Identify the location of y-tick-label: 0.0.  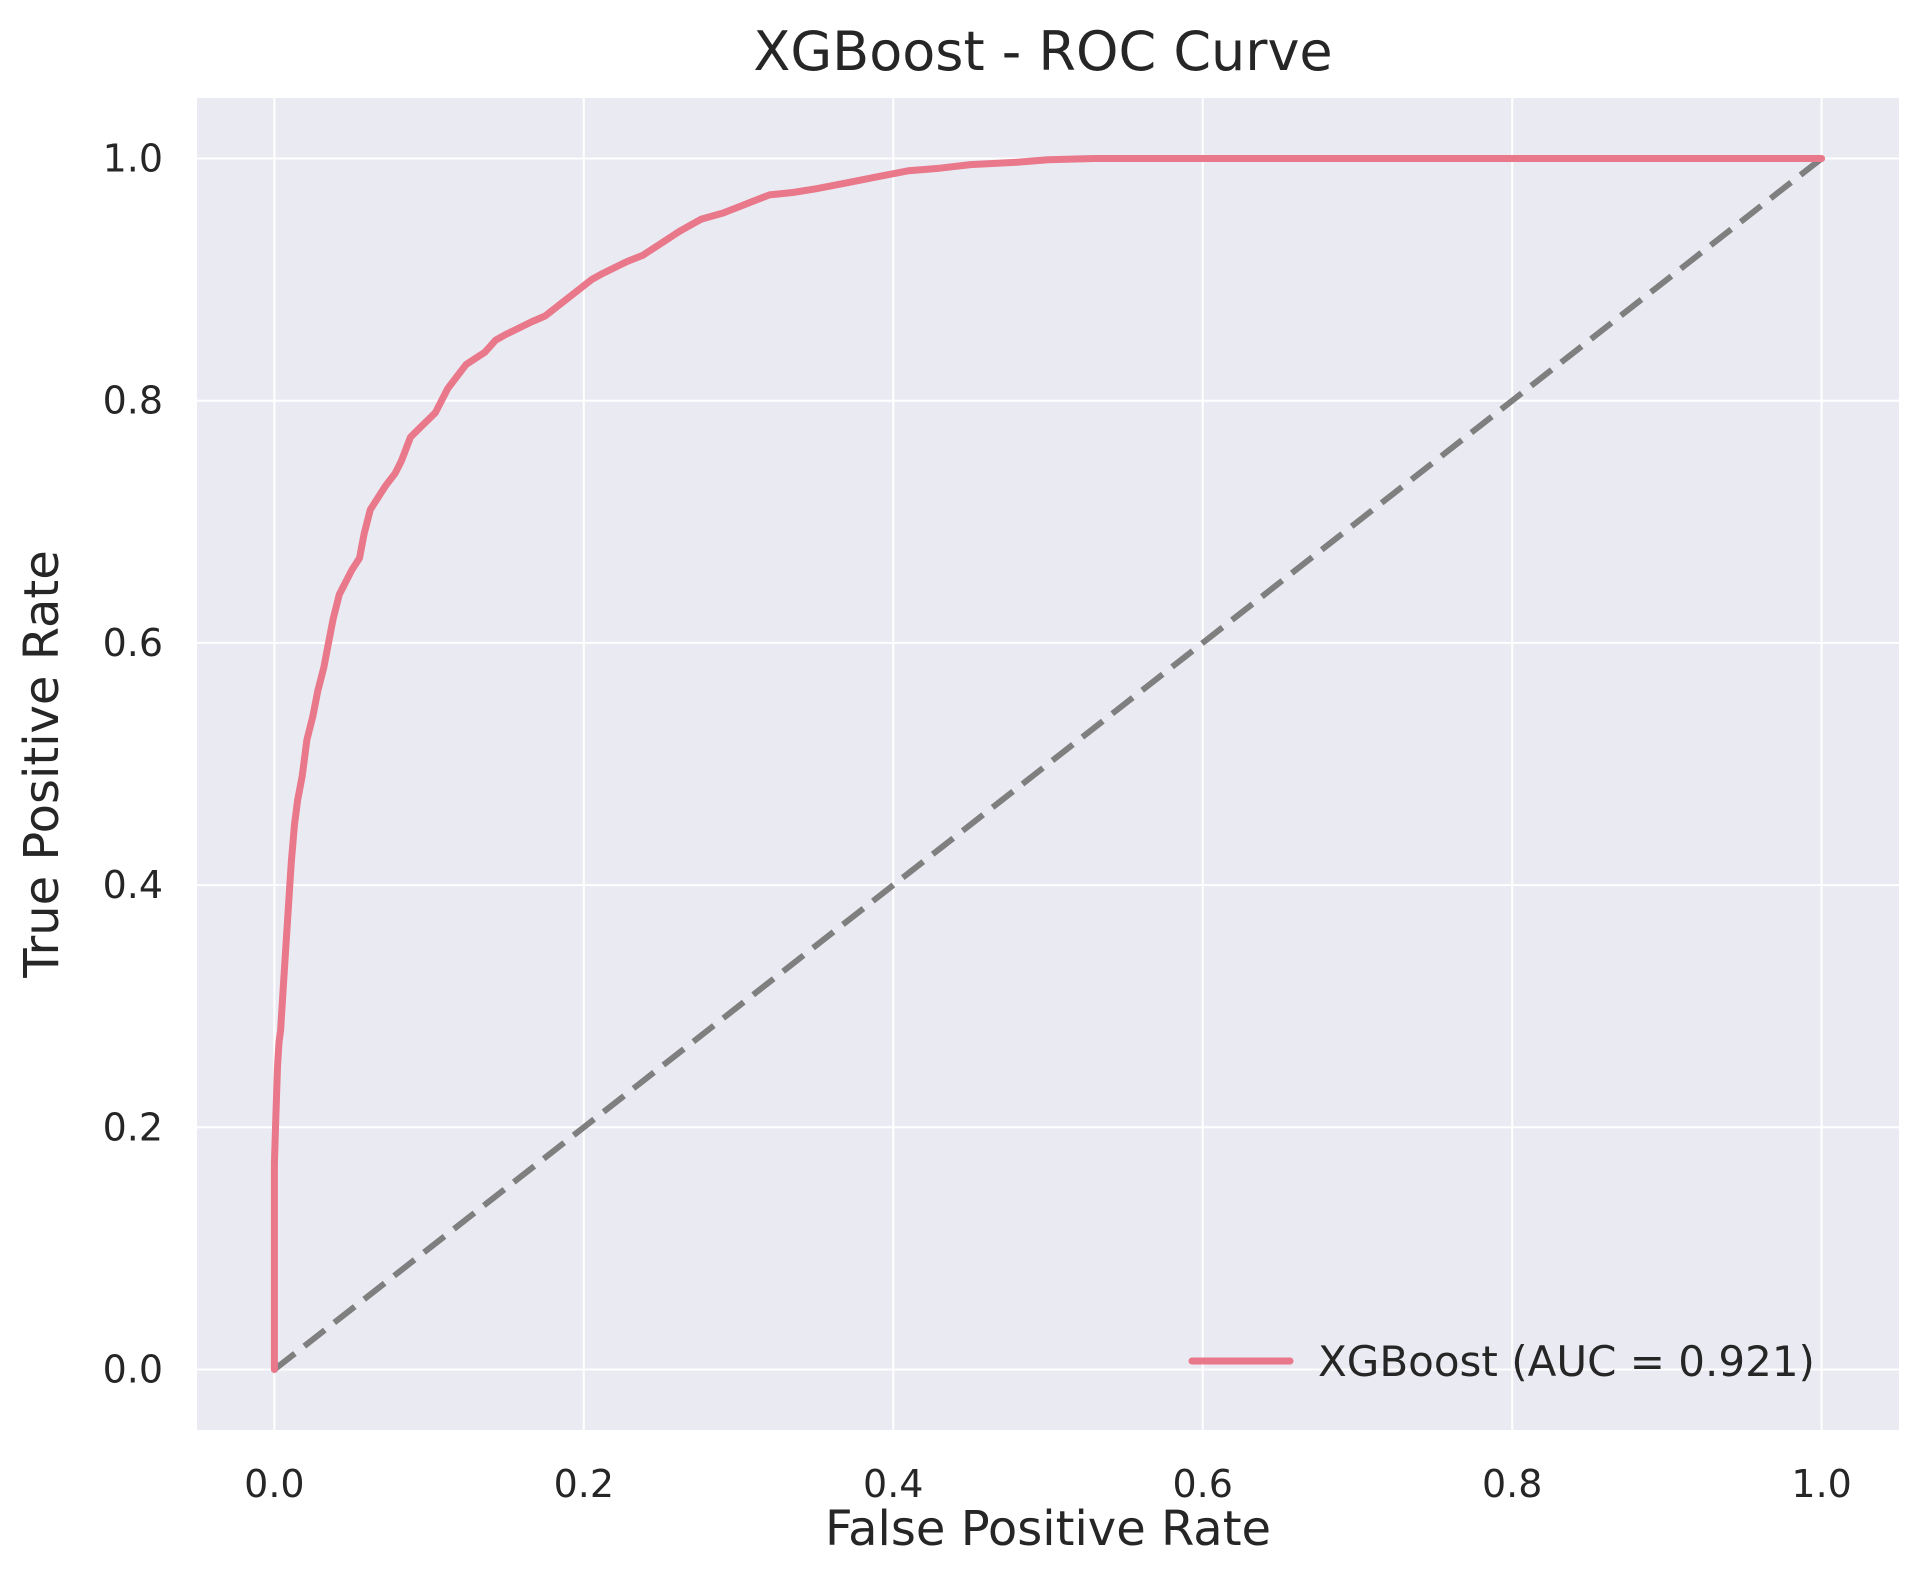
(133, 1369).